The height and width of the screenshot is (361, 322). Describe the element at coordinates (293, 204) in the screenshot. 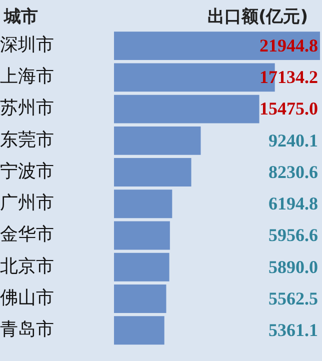

I see `data-label: 6194.8` at that location.